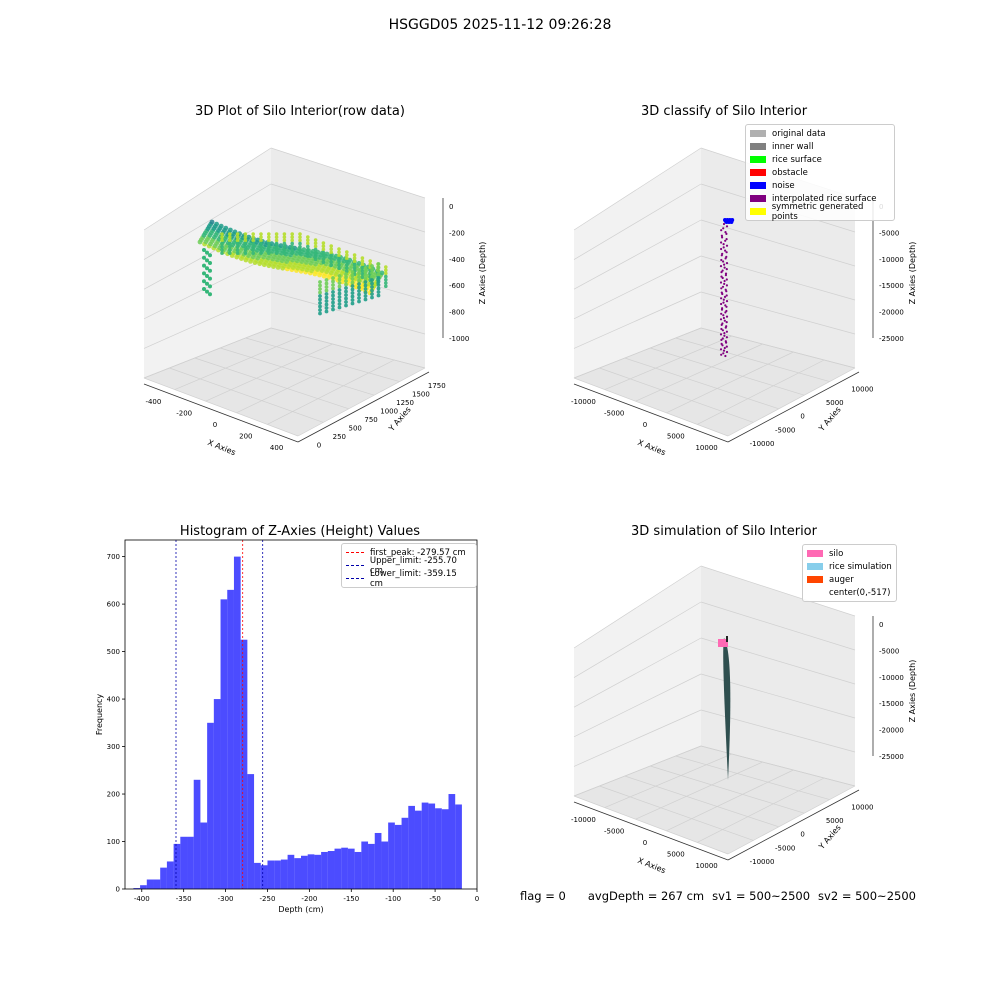  I want to click on histogram-x-tick: -300, so click(226, 899).